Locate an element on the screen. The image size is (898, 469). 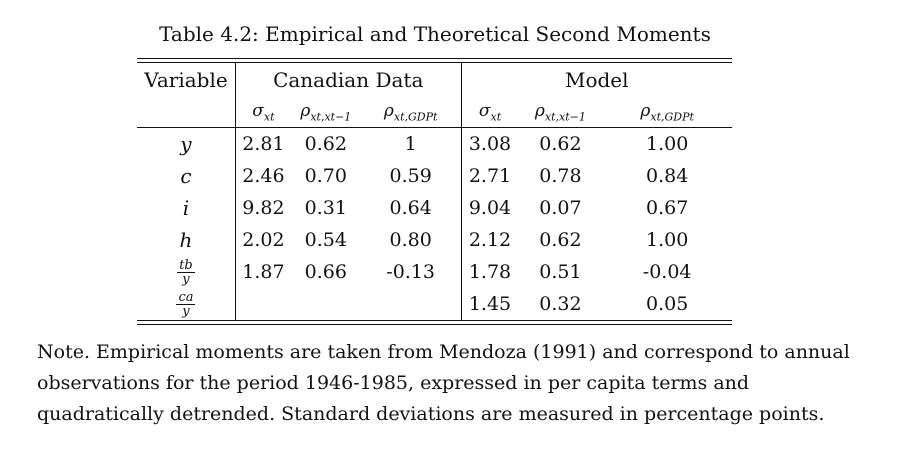
group-header-row: Variable Canadian Data Model is located at coordinates (434, 80).